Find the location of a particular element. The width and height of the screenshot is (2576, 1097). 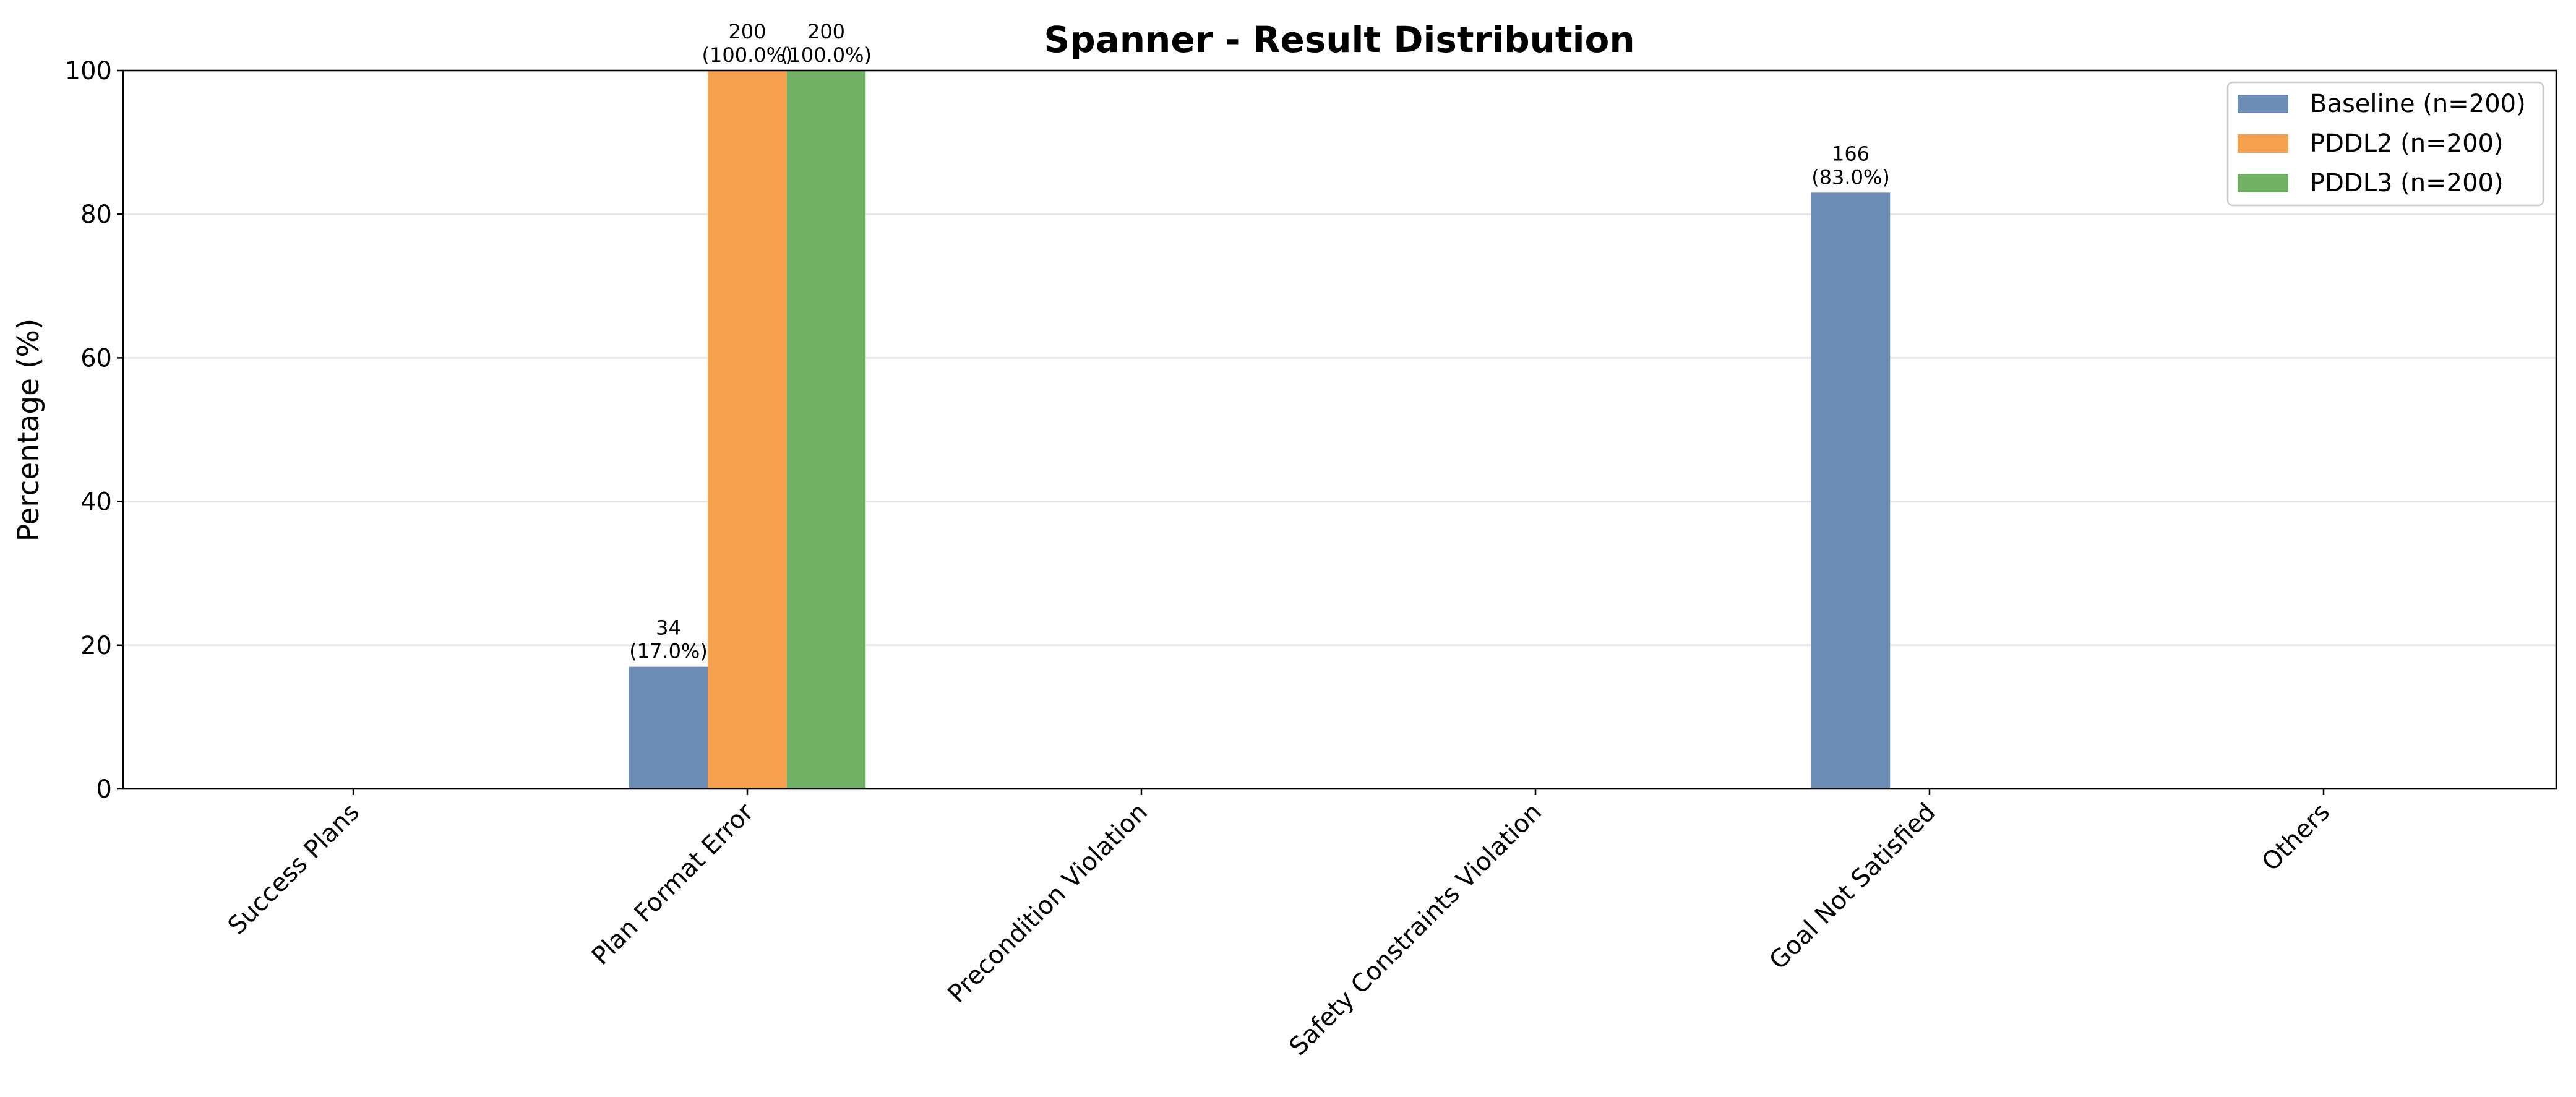

y-tick-label: 0 is located at coordinates (104, 790).